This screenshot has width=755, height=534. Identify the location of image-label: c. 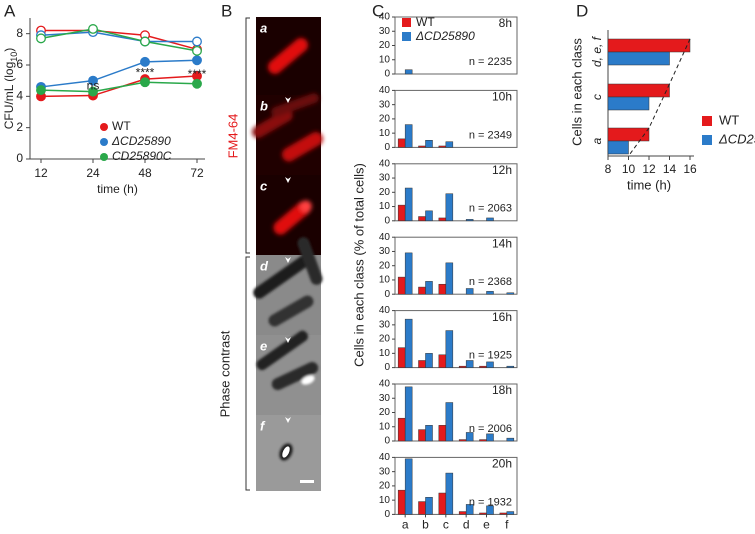
(264, 185).